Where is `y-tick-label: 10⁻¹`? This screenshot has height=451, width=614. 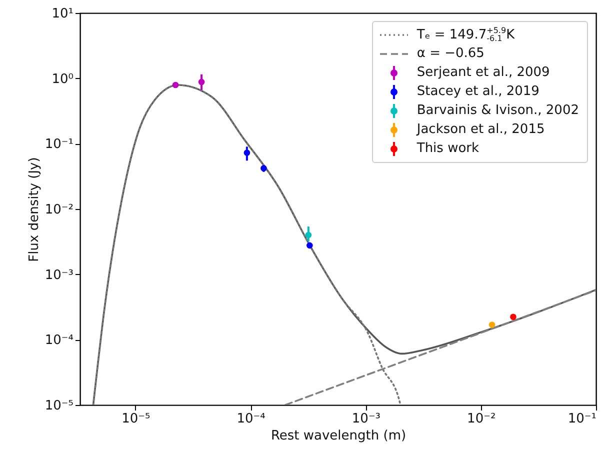
y-tick-label: 10⁻¹ is located at coordinates (59, 144).